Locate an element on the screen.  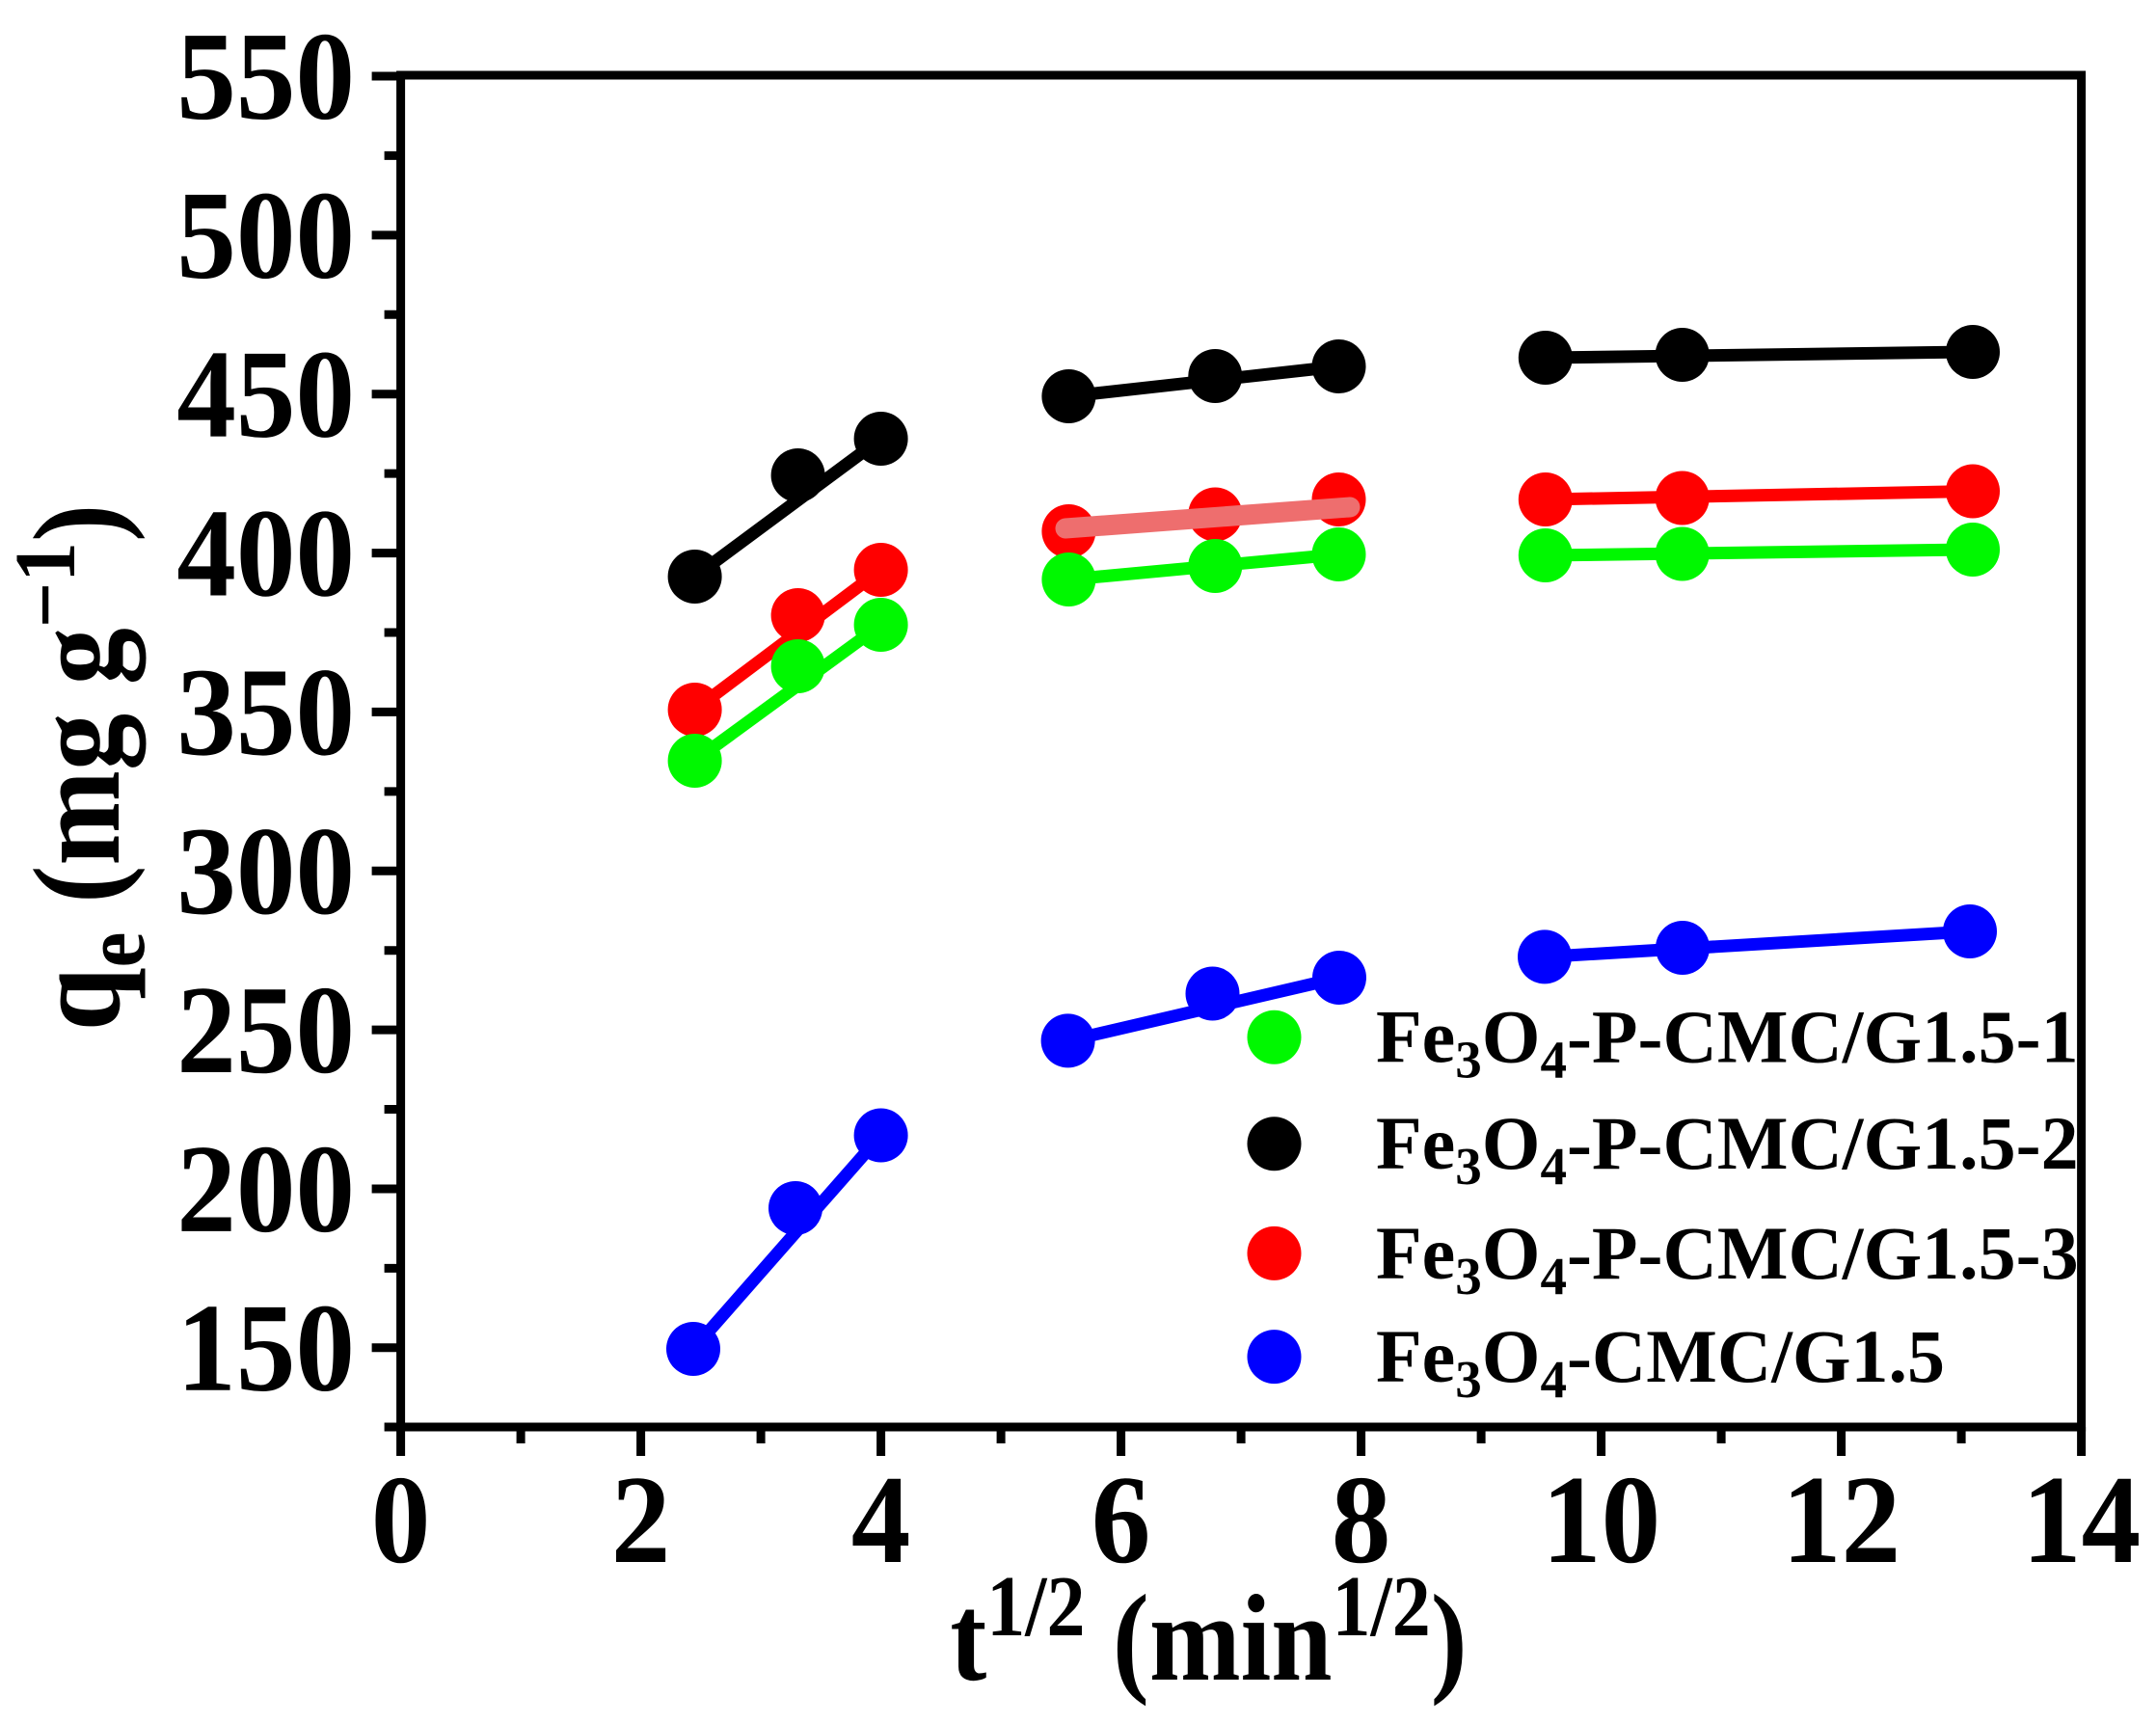
svg-text: 8 is located at coordinates (1361, 1520).